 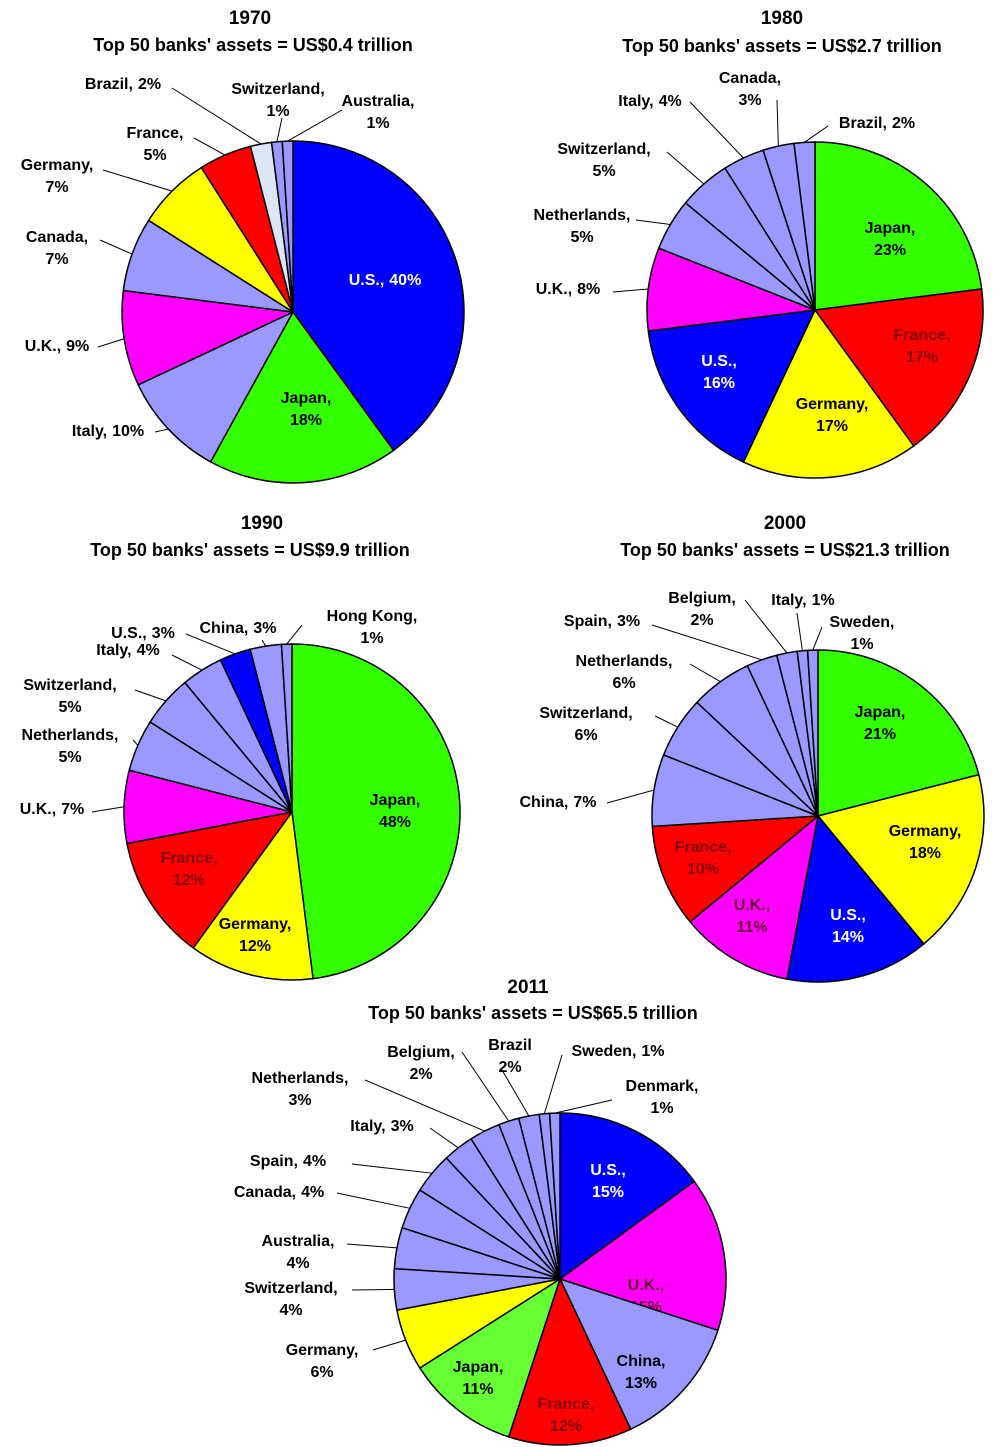 I want to click on slice-label: Germany, 7%, so click(x=57, y=176).